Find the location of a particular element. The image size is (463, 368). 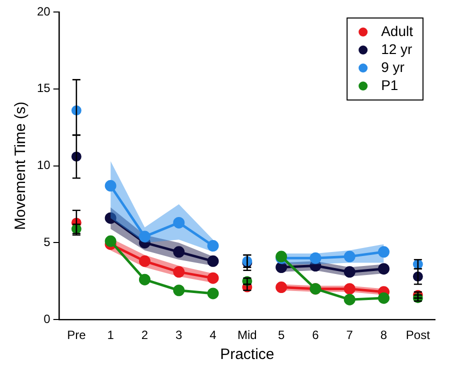

y-tick-label: 0 is located at coordinates (47, 319).